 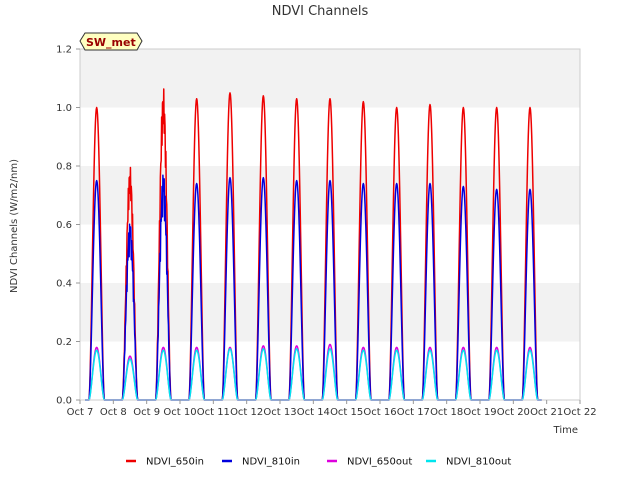 I want to click on x-tick-label: Oct 17, so click(x=413, y=412).